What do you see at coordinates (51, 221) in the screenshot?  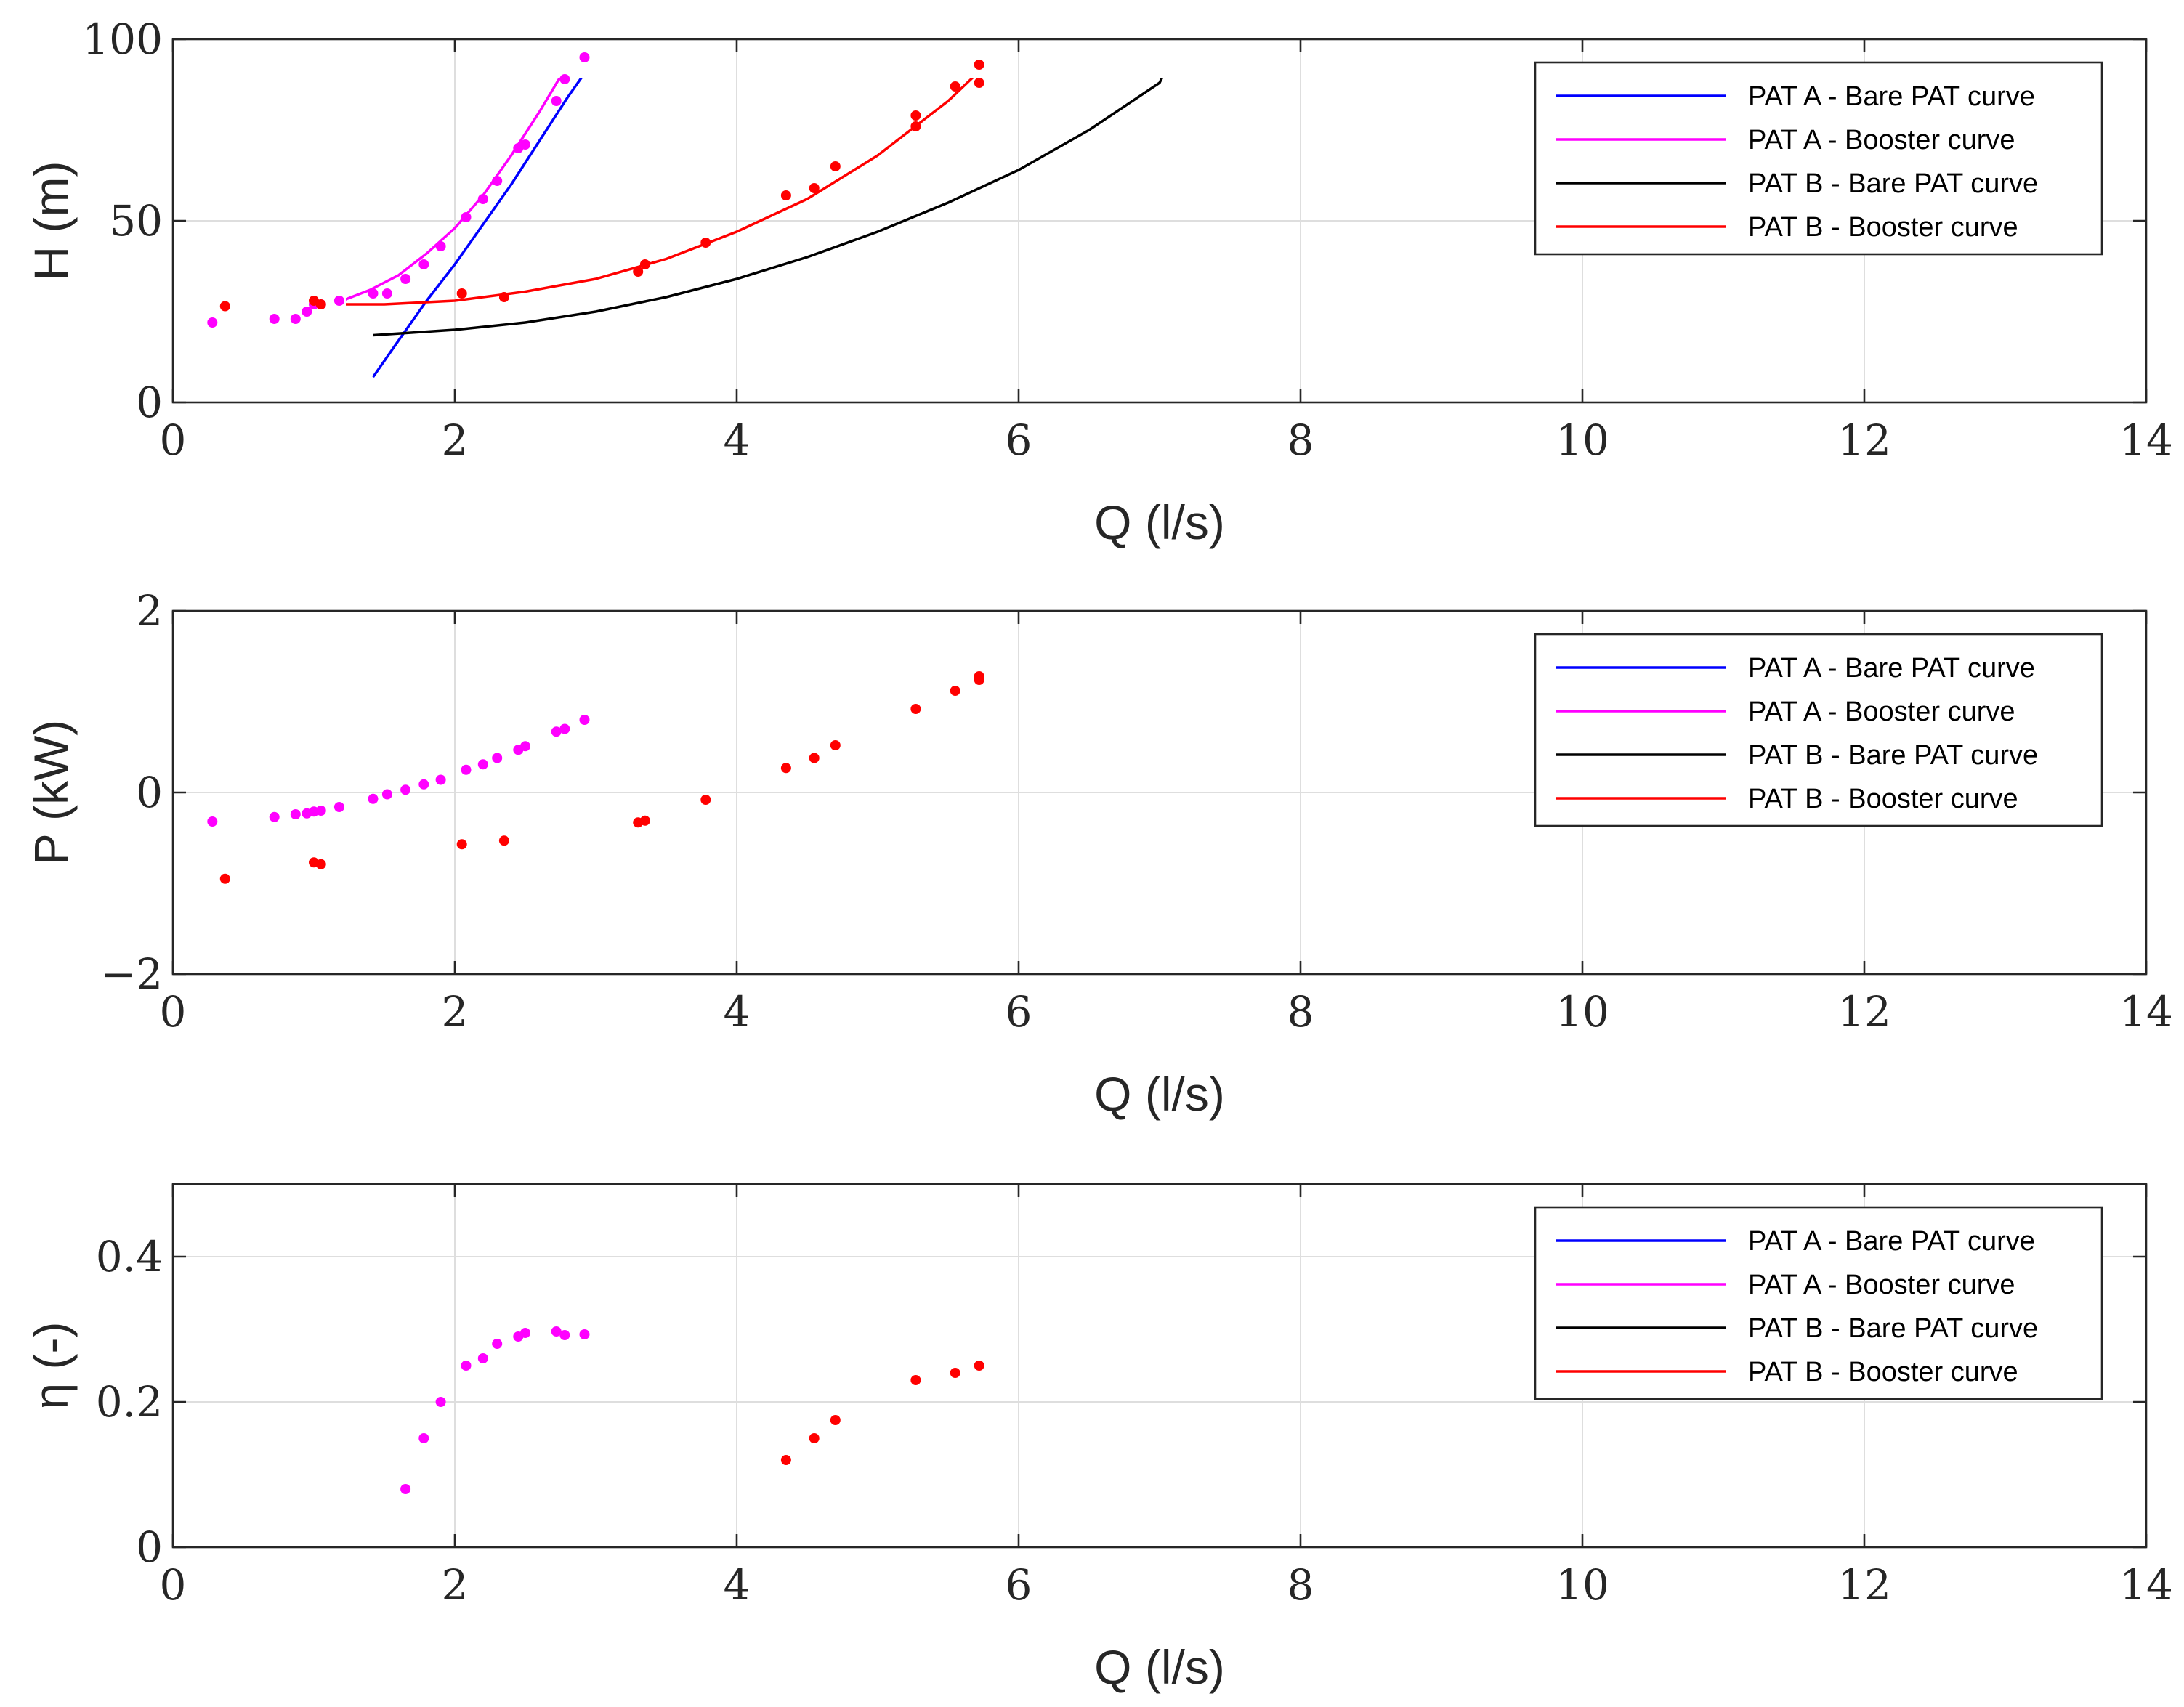 I see `y-axis-label: H (m)` at bounding box center [51, 221].